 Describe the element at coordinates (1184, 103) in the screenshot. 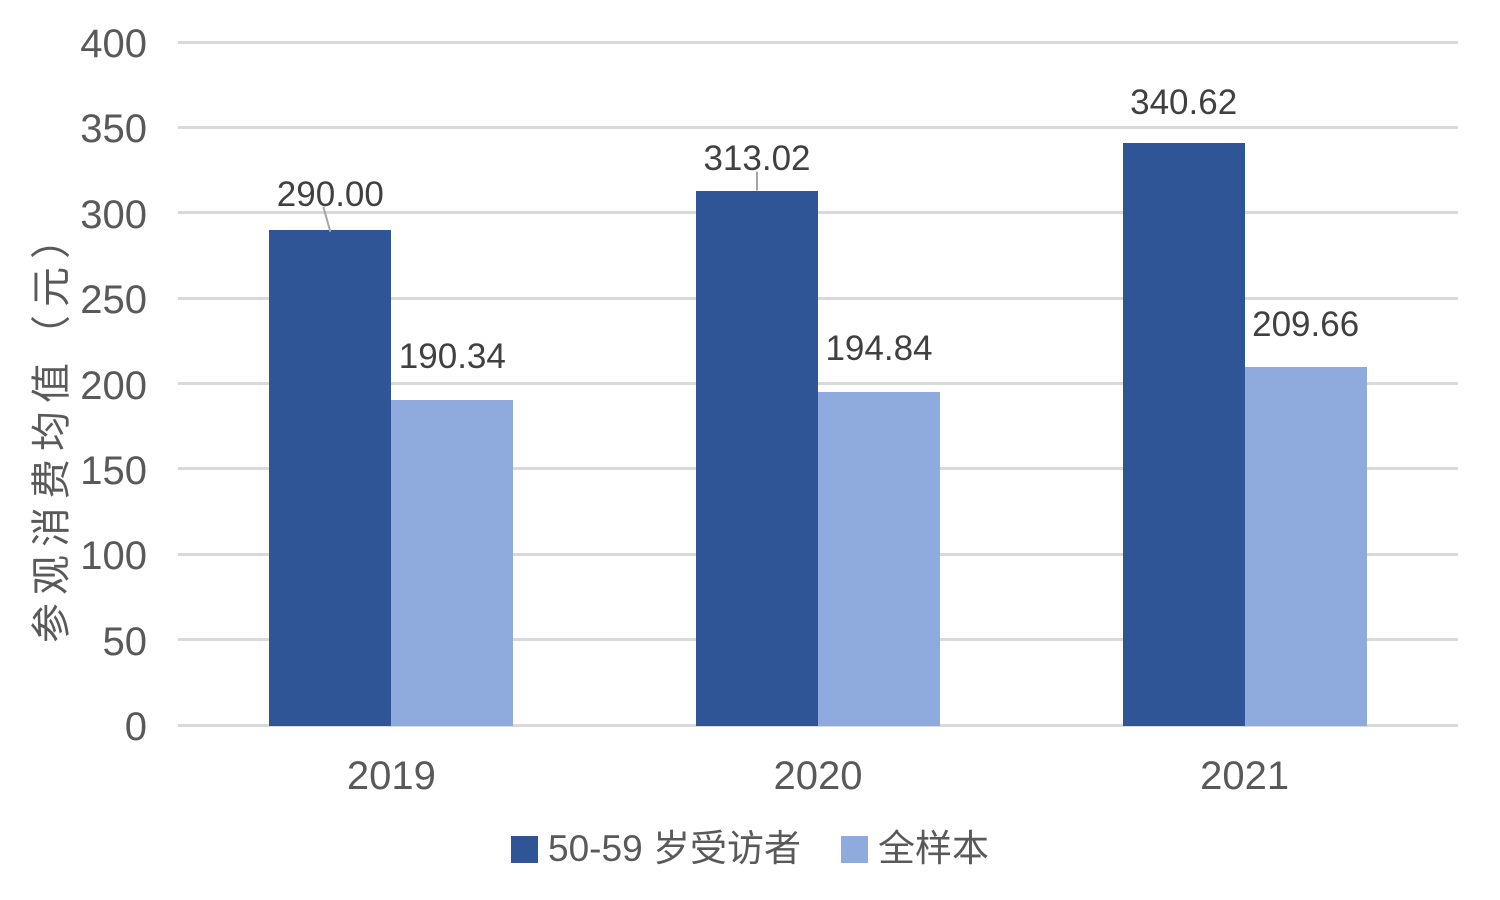

I see `data-label-2021-series0: 340.62` at that location.